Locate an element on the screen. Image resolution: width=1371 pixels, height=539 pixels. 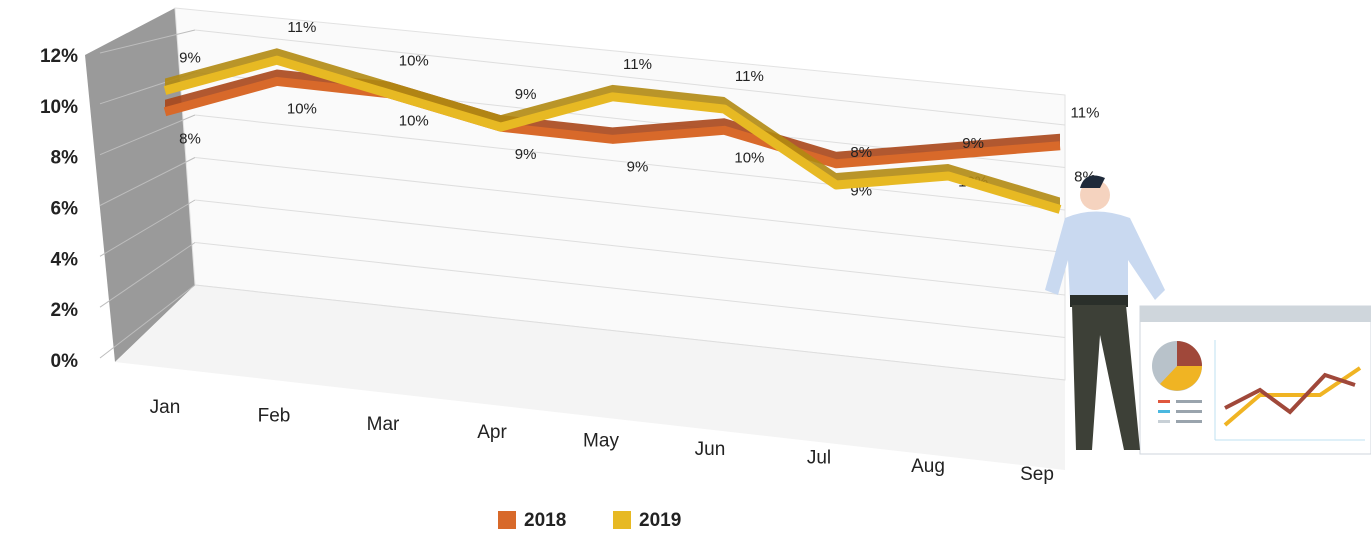
legend-label: 2018 is located at coordinates (545, 520).